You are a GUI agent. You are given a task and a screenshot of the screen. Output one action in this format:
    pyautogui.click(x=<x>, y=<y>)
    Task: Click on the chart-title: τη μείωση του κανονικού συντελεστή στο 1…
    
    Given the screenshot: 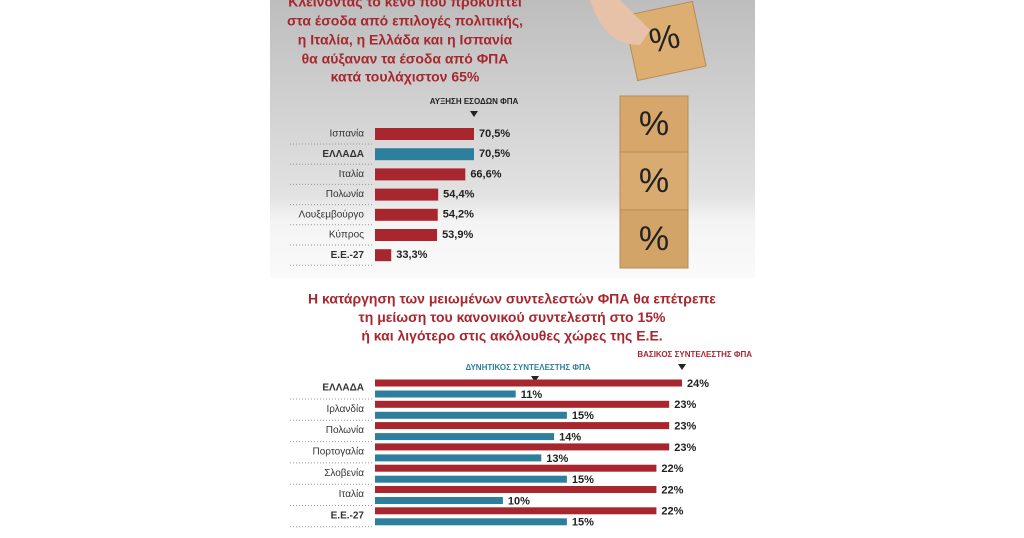 What is the action you would take?
    pyautogui.click(x=513, y=317)
    